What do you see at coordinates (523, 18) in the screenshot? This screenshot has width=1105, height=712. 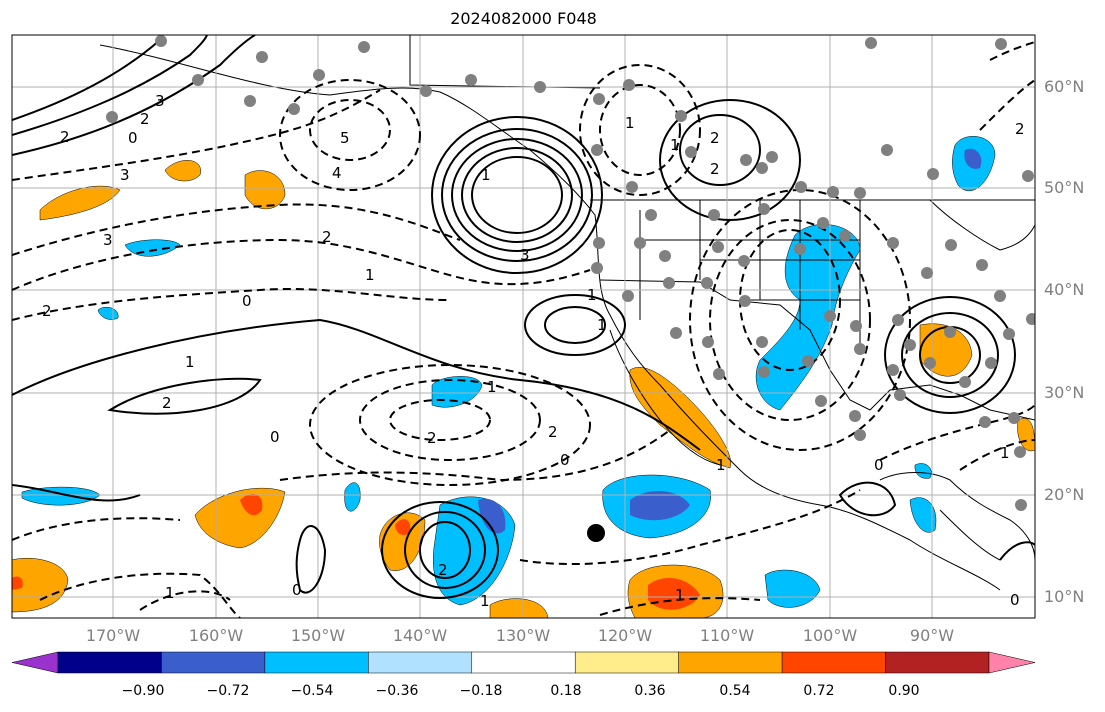 I see `map-title: 2024082000 F048` at bounding box center [523, 18].